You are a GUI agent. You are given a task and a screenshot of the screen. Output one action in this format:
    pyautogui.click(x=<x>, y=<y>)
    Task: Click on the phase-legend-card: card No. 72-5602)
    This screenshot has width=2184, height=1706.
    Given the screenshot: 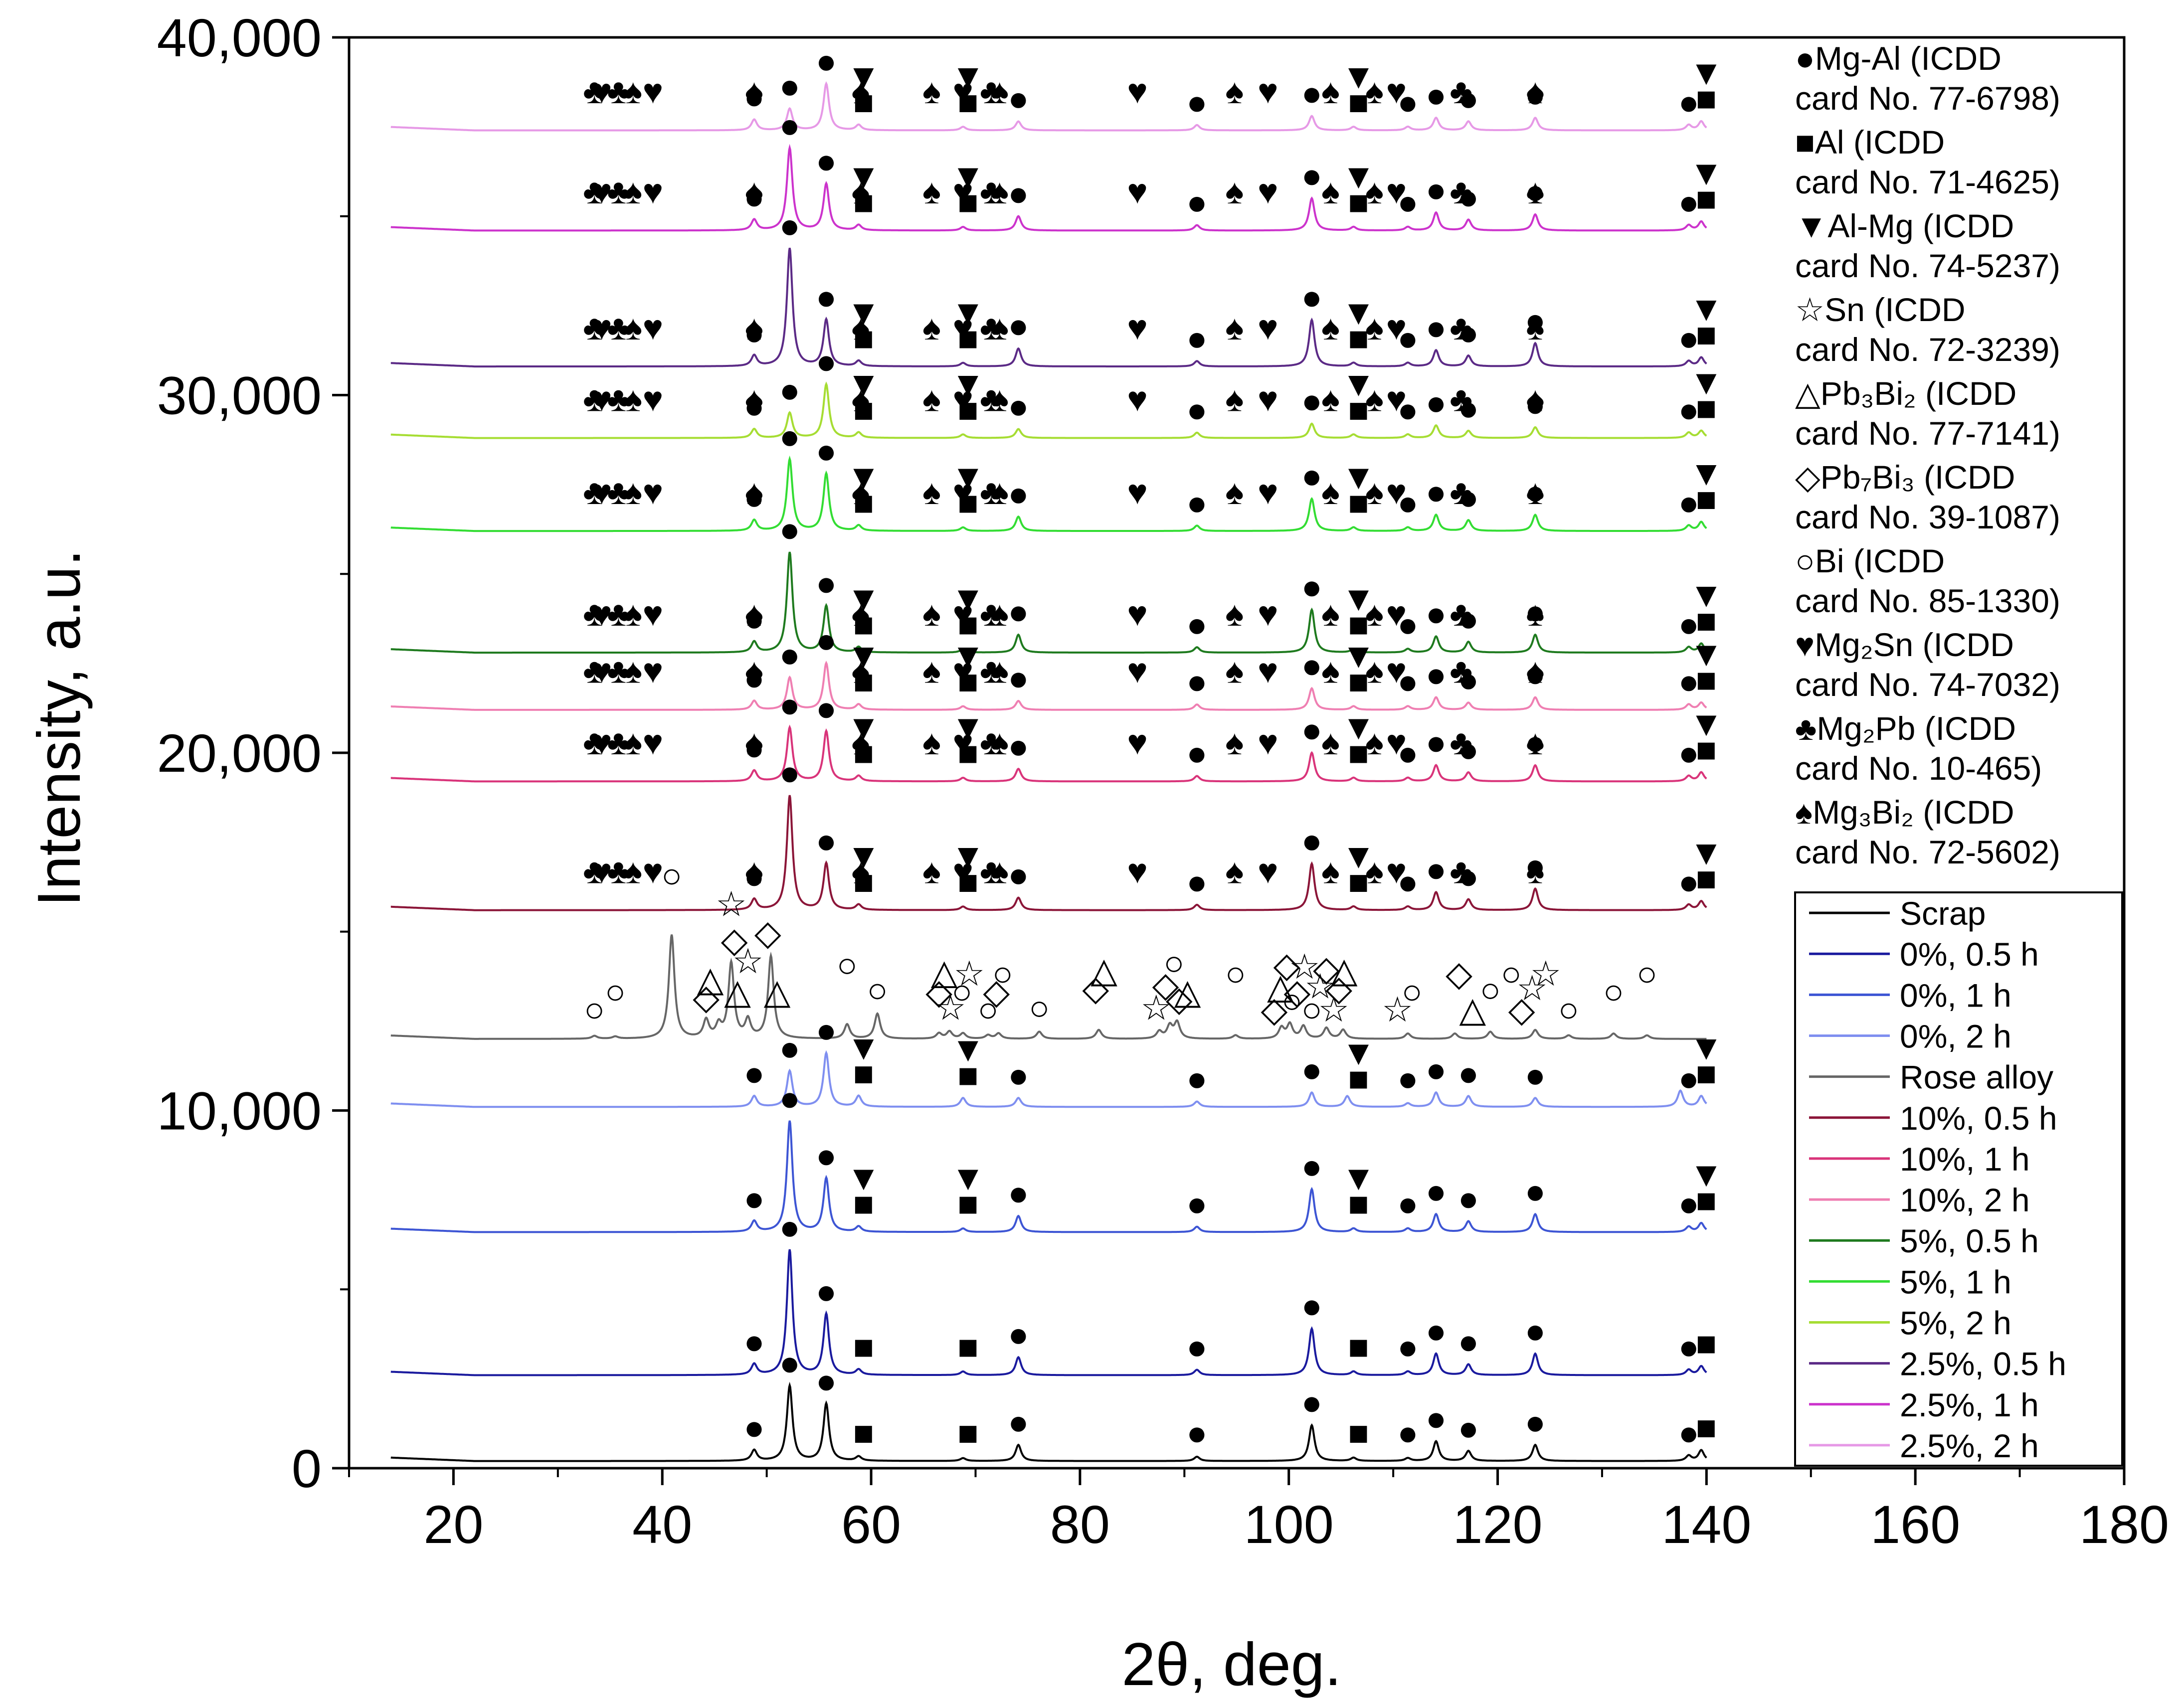 What is the action you would take?
    pyautogui.click(x=1927, y=852)
    